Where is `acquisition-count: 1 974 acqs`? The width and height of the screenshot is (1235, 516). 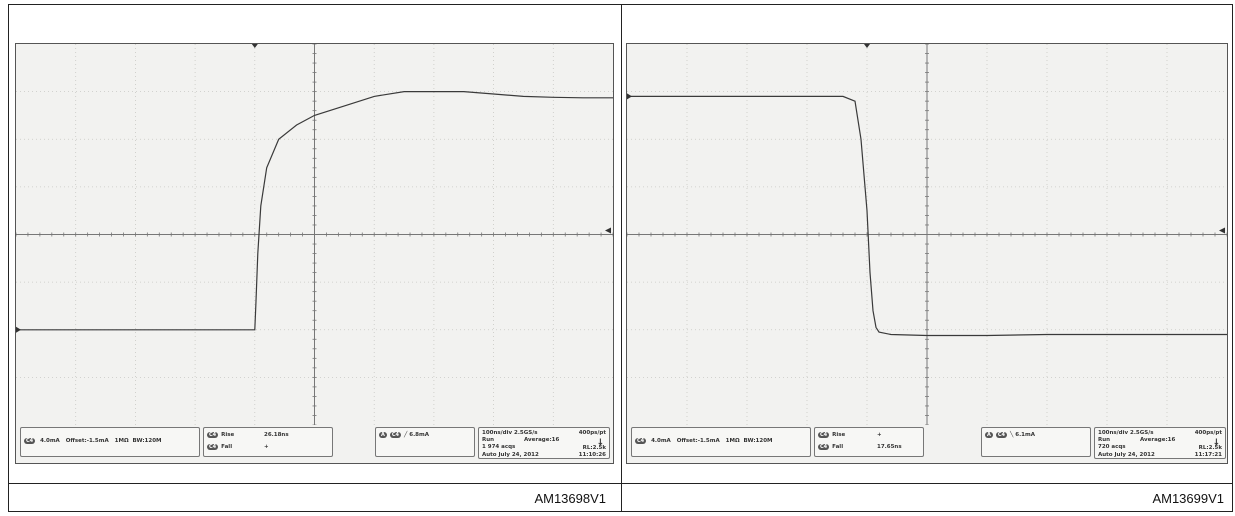 acquisition-count: 1 974 acqs is located at coordinates (499, 447).